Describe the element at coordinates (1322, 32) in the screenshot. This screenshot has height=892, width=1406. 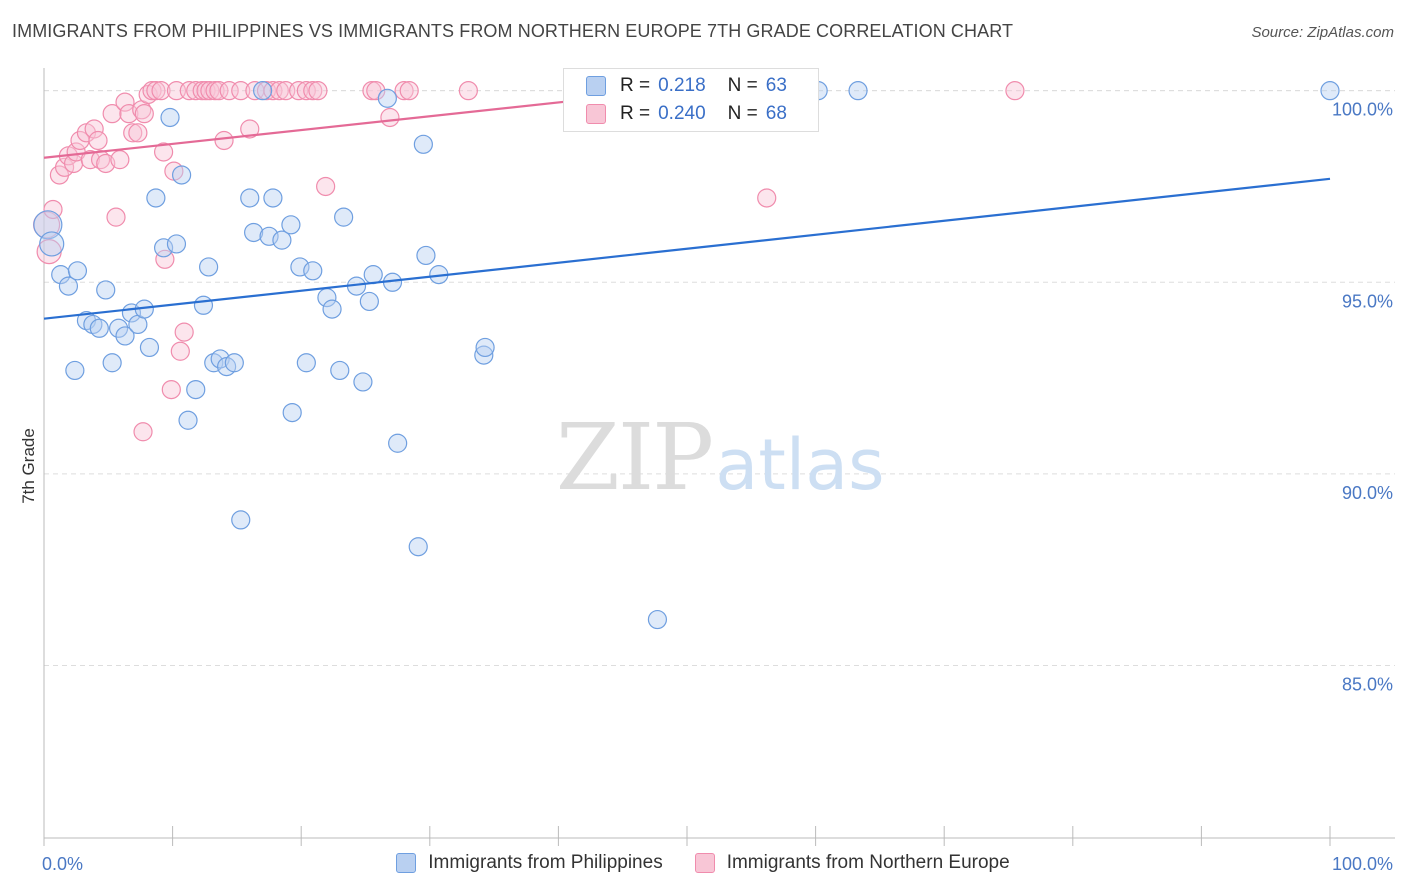
I see `source-attribution: Source: ZipAtlas.com` at that location.